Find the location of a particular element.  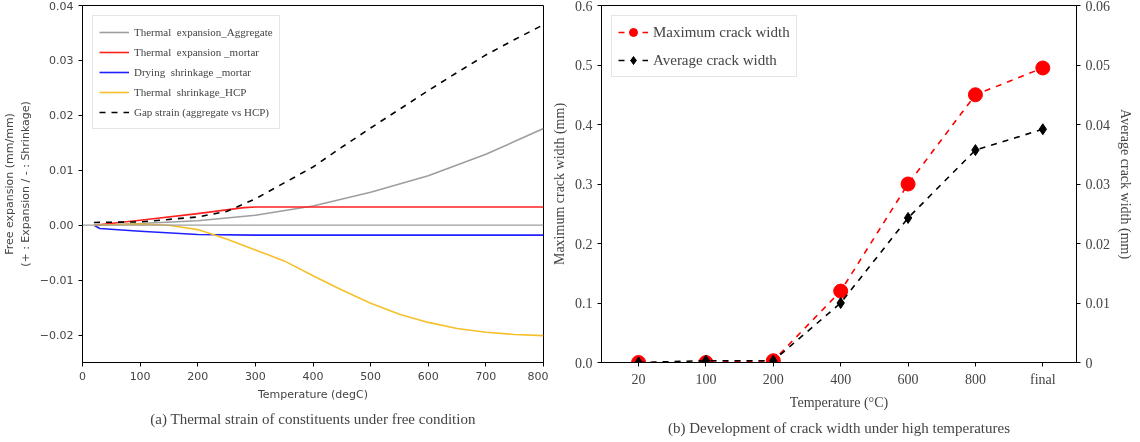

y-tick-label: 0.00 is located at coordinates (61, 226).